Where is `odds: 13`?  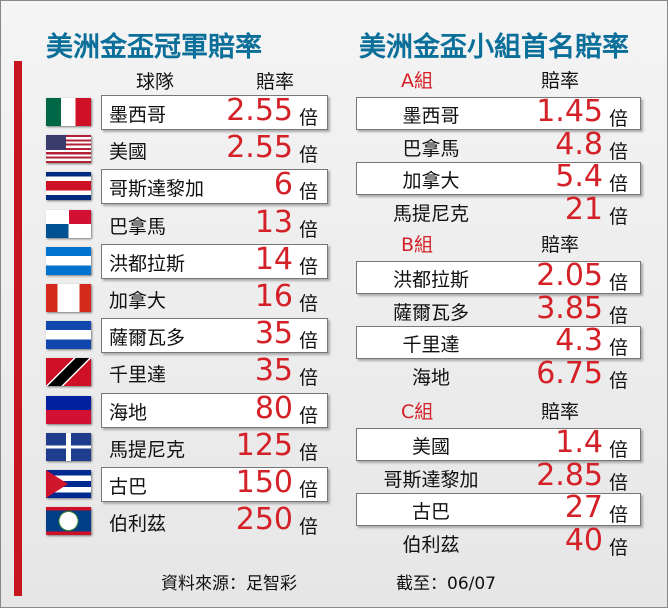 odds: 13 is located at coordinates (273, 222).